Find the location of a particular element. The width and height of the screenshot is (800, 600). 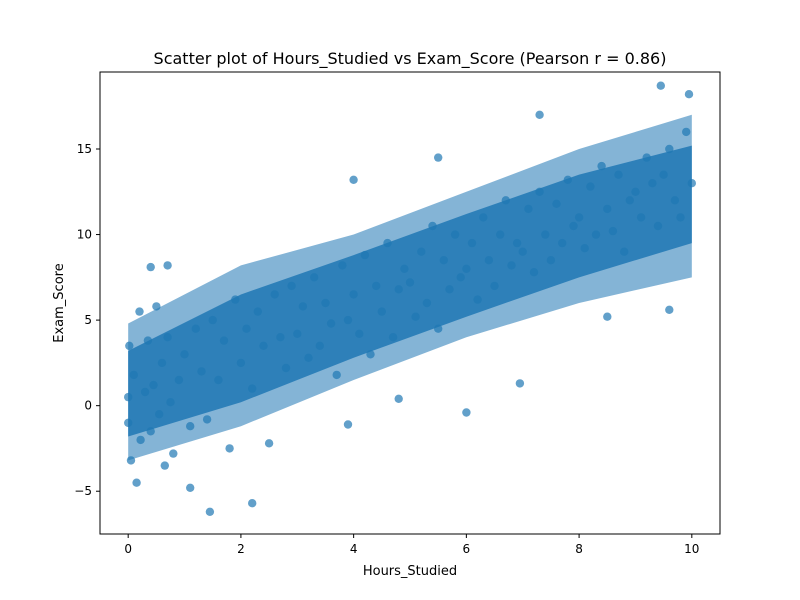

y-tick-label: 15 is located at coordinates (84, 149).